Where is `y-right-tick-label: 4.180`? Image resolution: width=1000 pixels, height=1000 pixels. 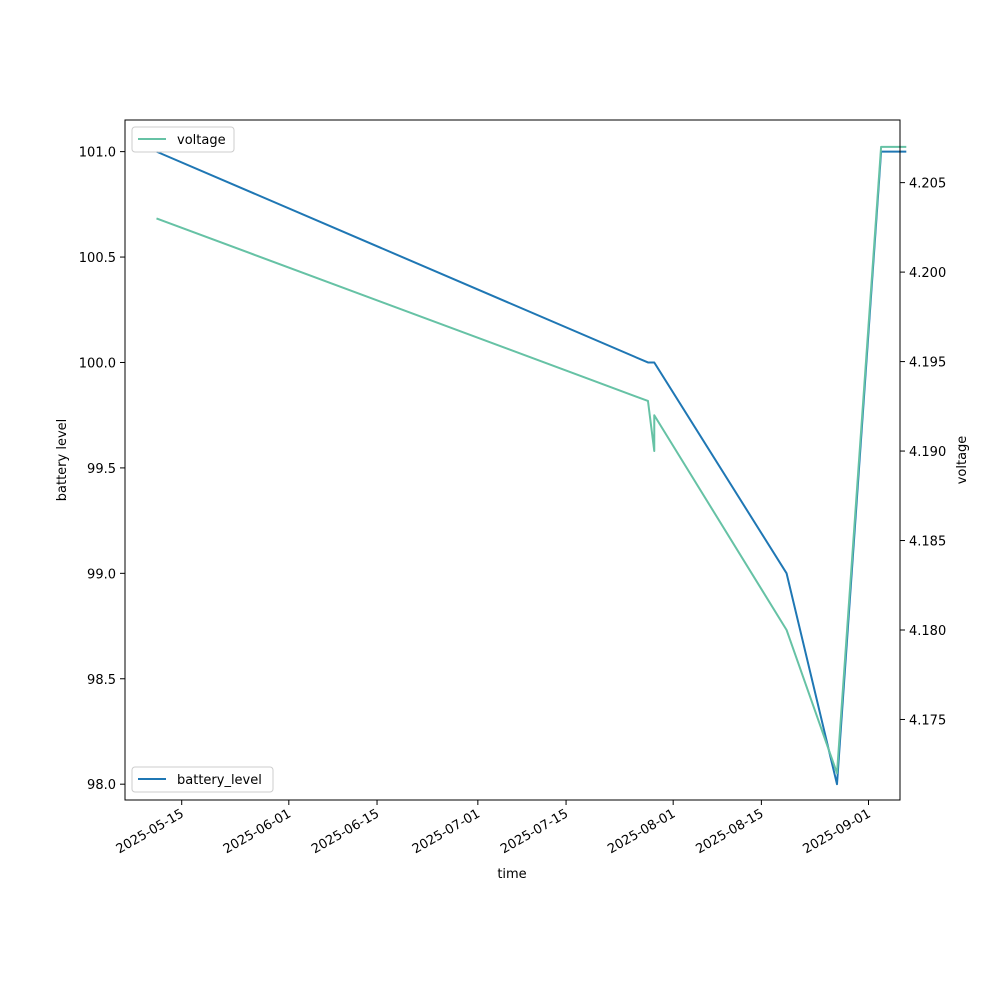 y-right-tick-label: 4.180 is located at coordinates (927, 631).